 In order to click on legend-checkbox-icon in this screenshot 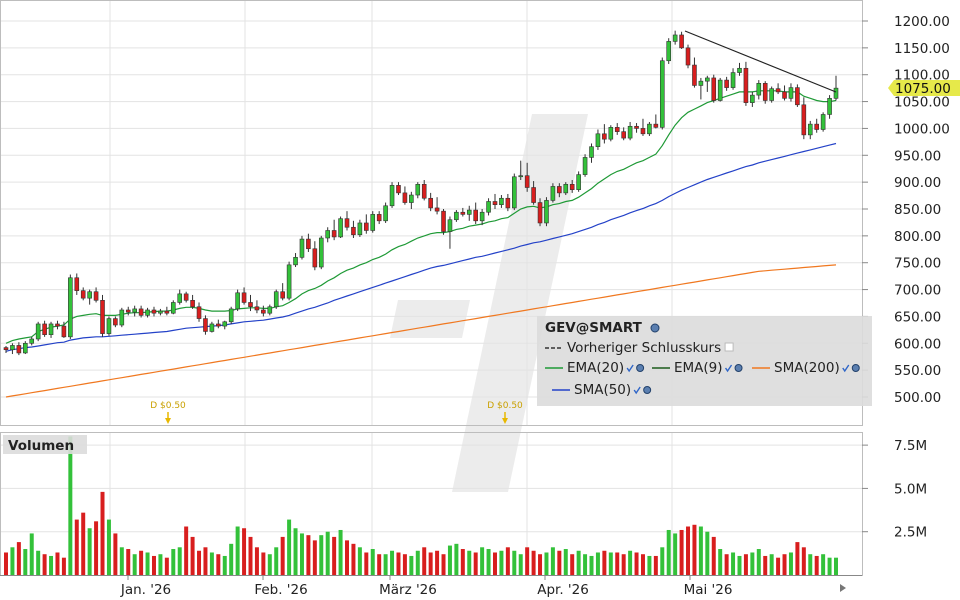, I will do `click(729, 347)`.